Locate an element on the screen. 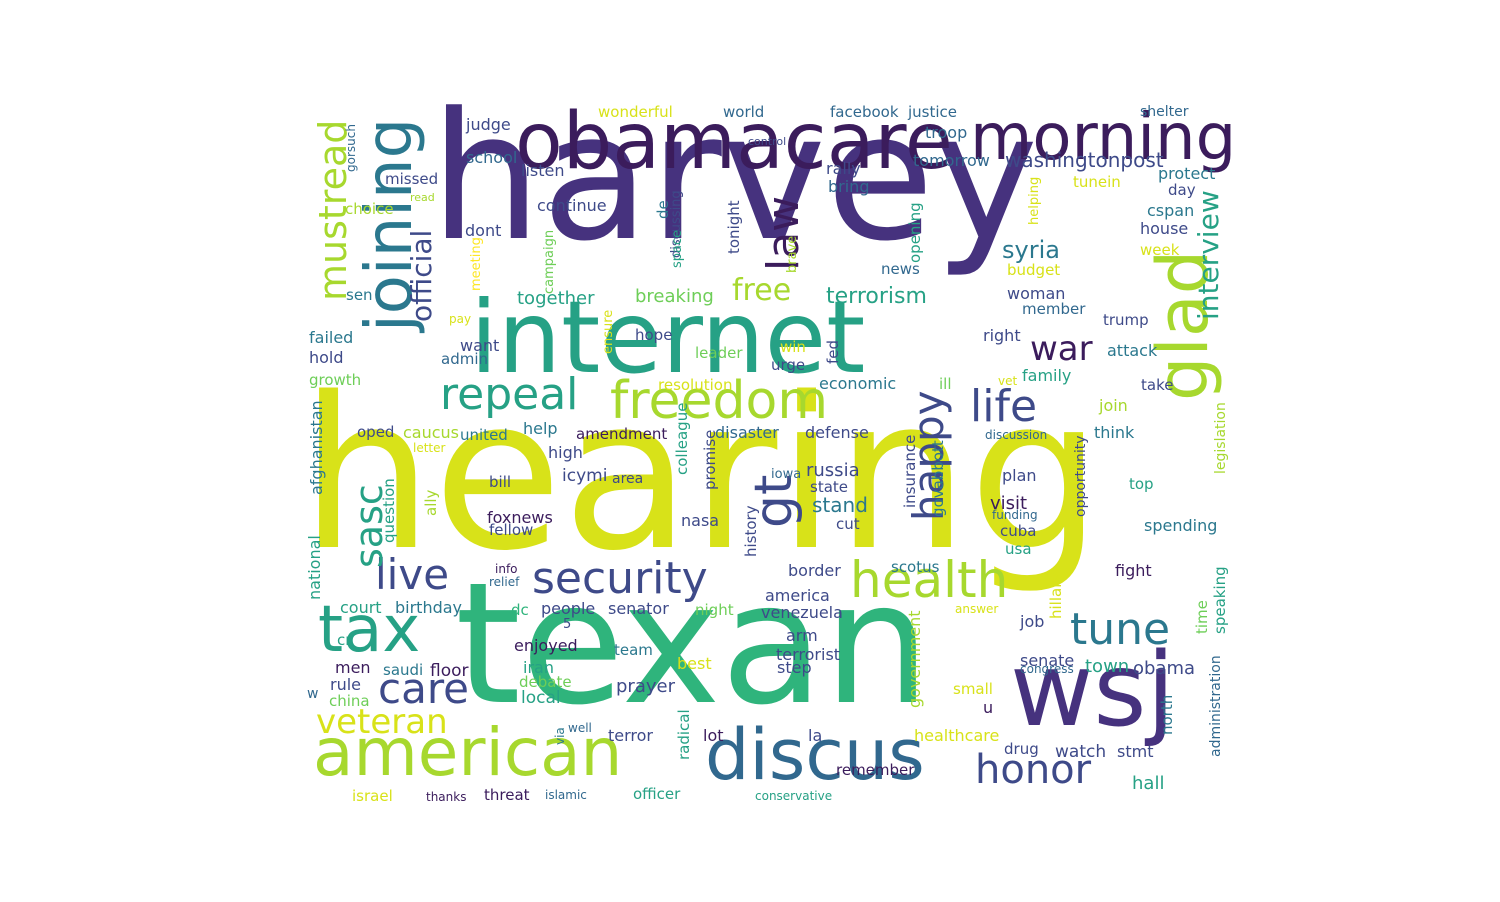 The width and height of the screenshot is (1500, 902). word-rally: rally is located at coordinates (843, 168).